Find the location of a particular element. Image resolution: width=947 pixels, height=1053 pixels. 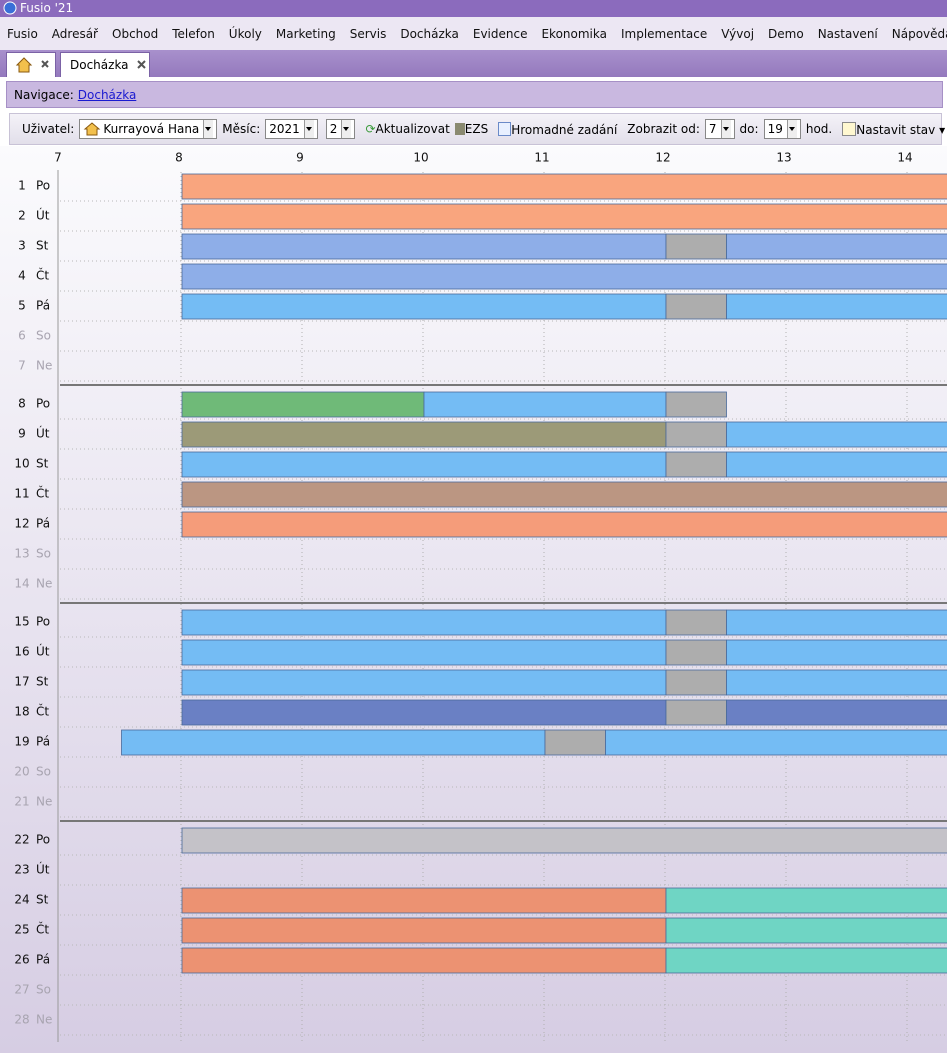

menu-item: Marketing is located at coordinates (305, 33).